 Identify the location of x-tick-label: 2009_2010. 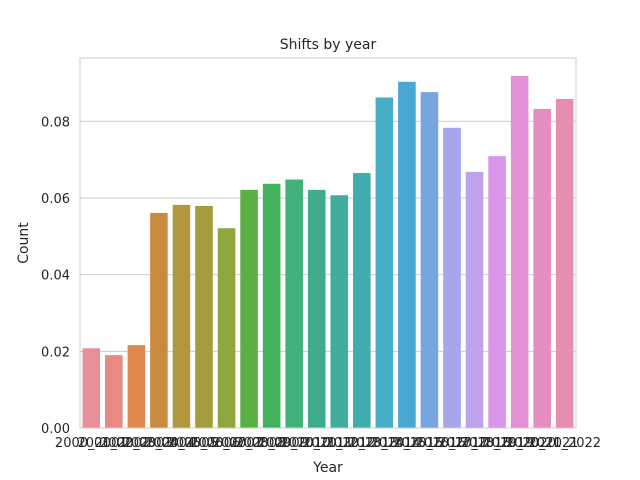
(294, 443).